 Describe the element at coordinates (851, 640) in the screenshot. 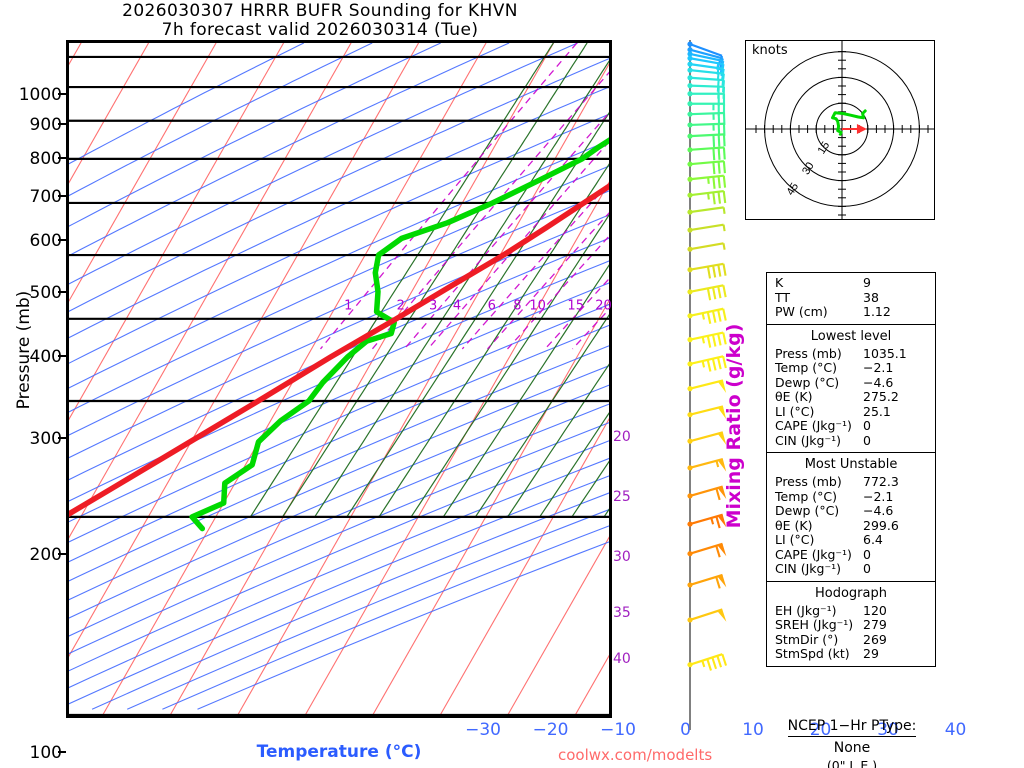

I see `param-row: StmDir (°) 269` at that location.